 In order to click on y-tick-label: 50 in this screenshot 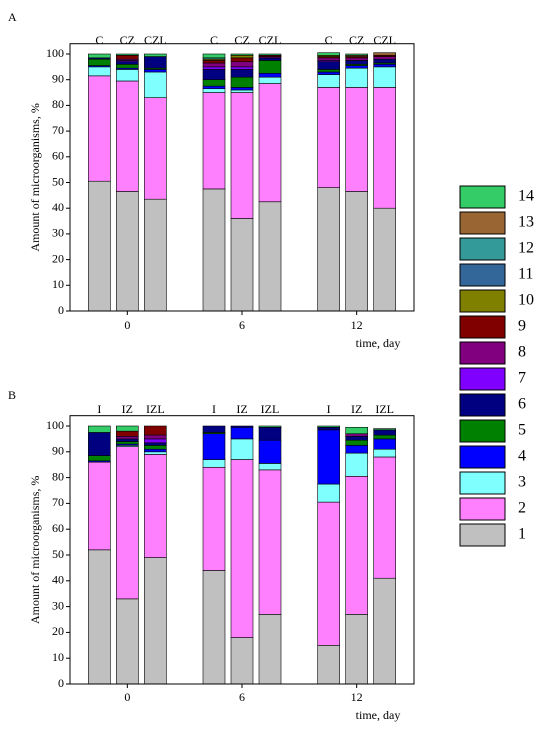, I will do `click(58, 554)`.